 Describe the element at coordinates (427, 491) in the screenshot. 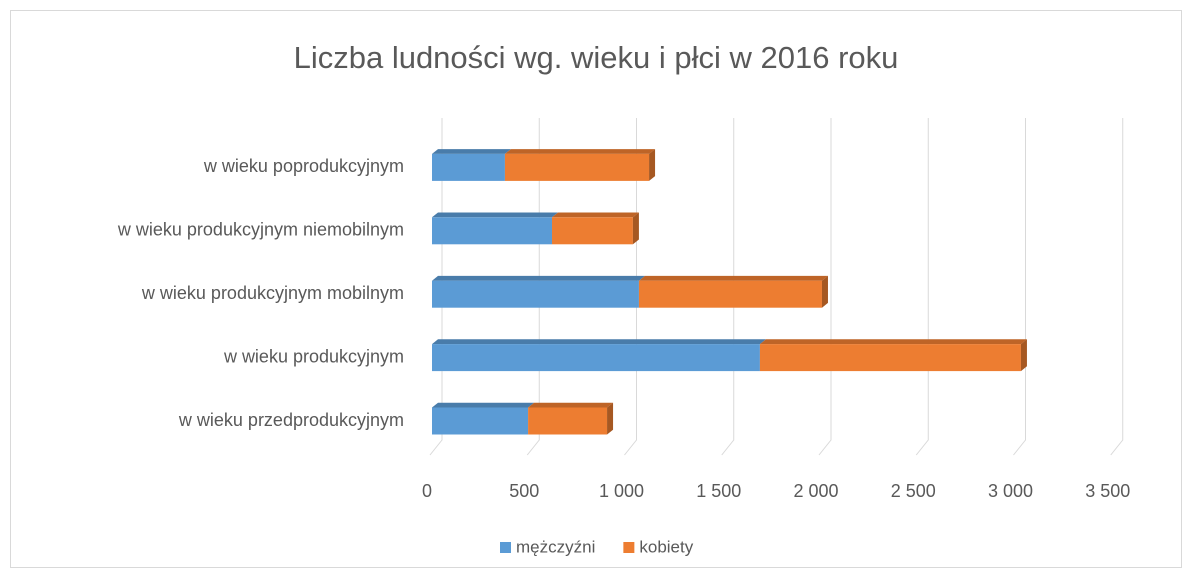

I see `x-tick-label: 0` at that location.